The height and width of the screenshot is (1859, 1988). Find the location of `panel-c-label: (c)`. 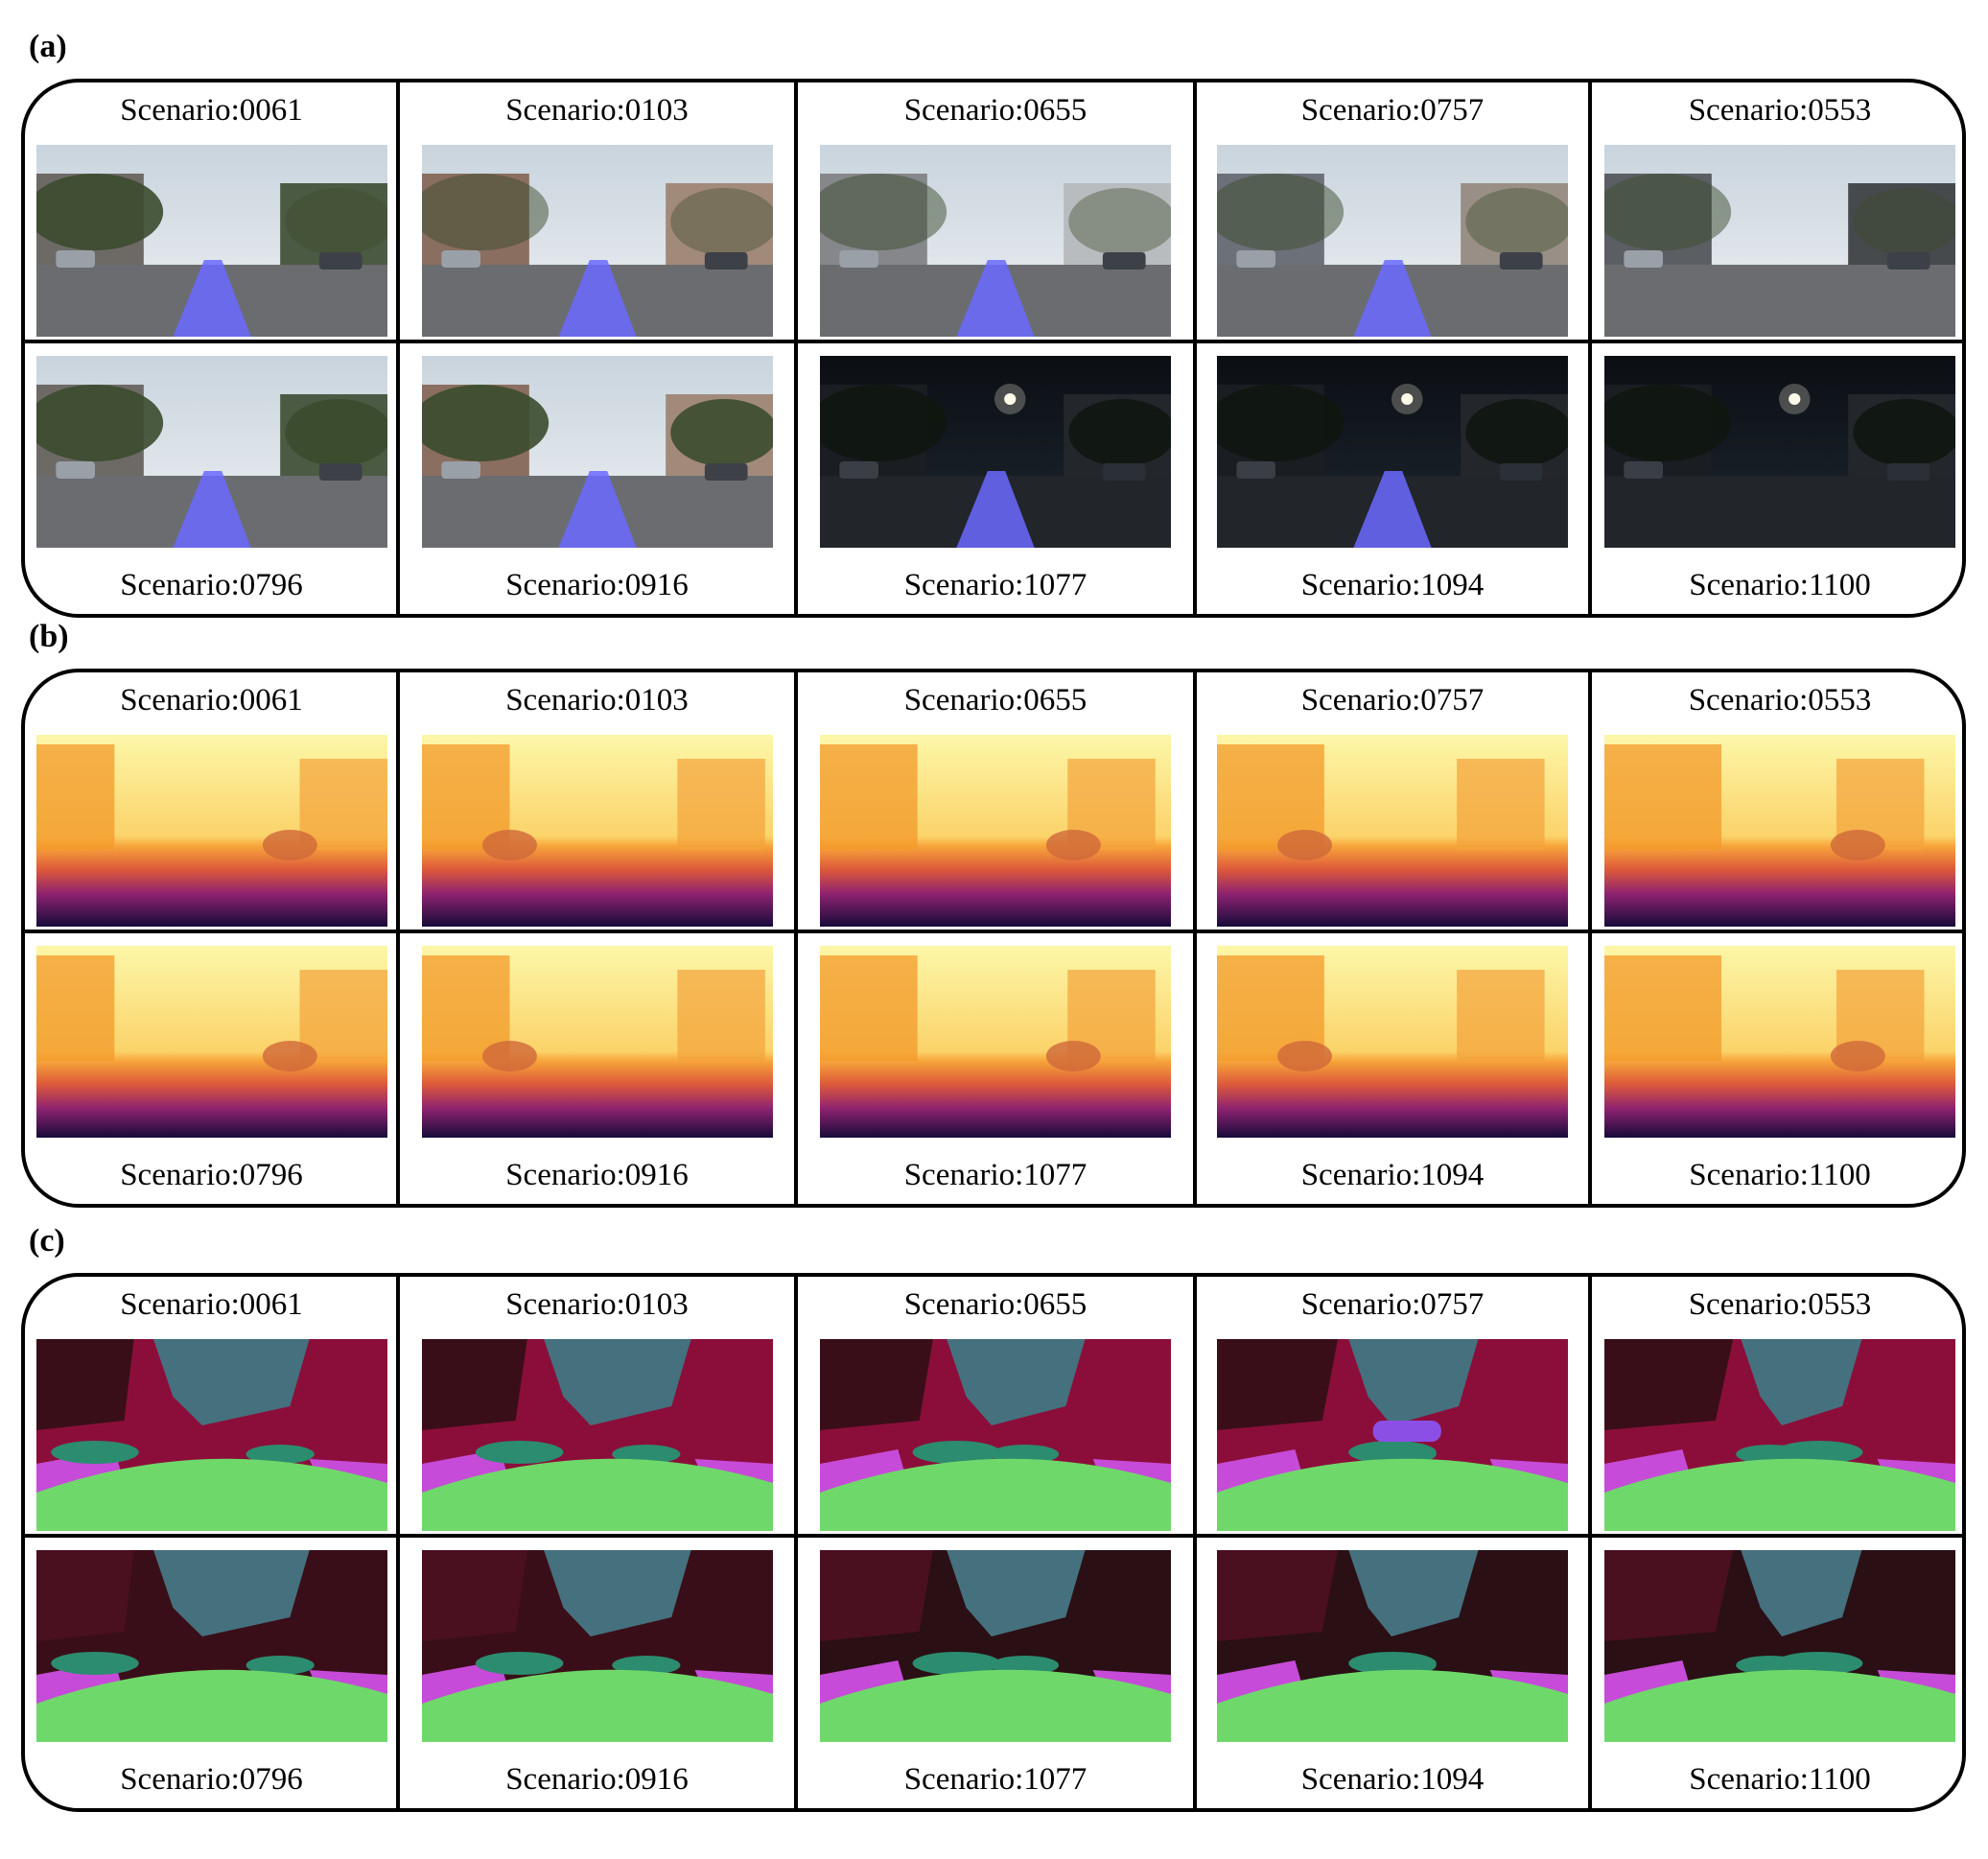

panel-c-label: (c) is located at coordinates (47, 1241).